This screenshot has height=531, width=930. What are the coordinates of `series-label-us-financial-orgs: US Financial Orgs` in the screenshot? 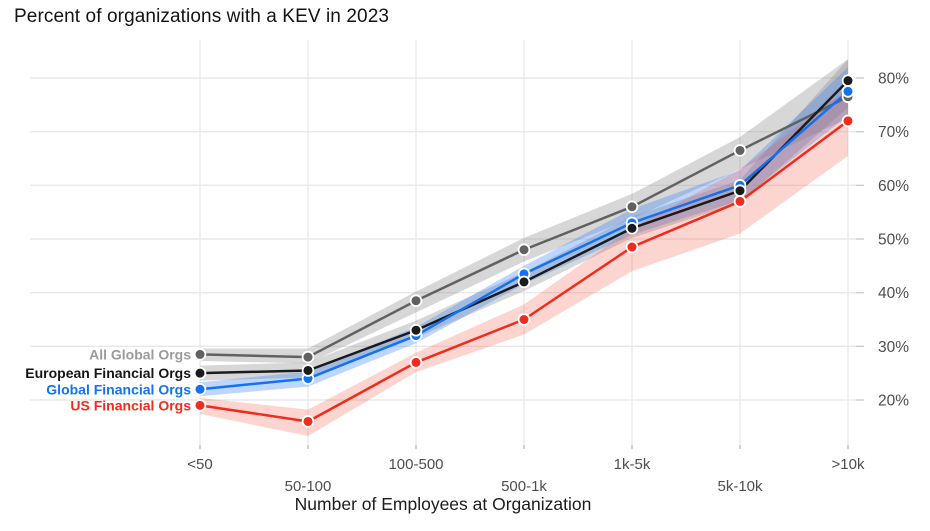 It's located at (130, 405).